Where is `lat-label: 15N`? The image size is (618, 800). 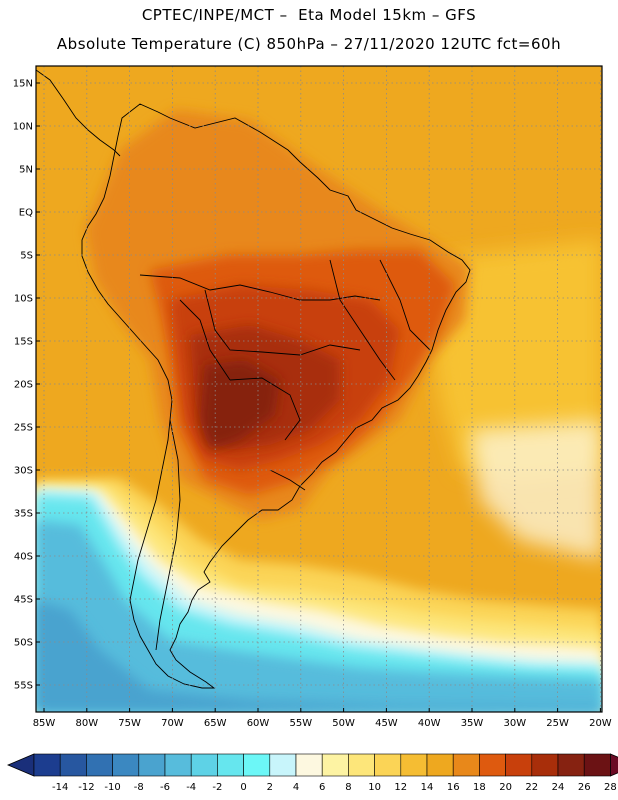 lat-label: 15N is located at coordinates (23, 84).